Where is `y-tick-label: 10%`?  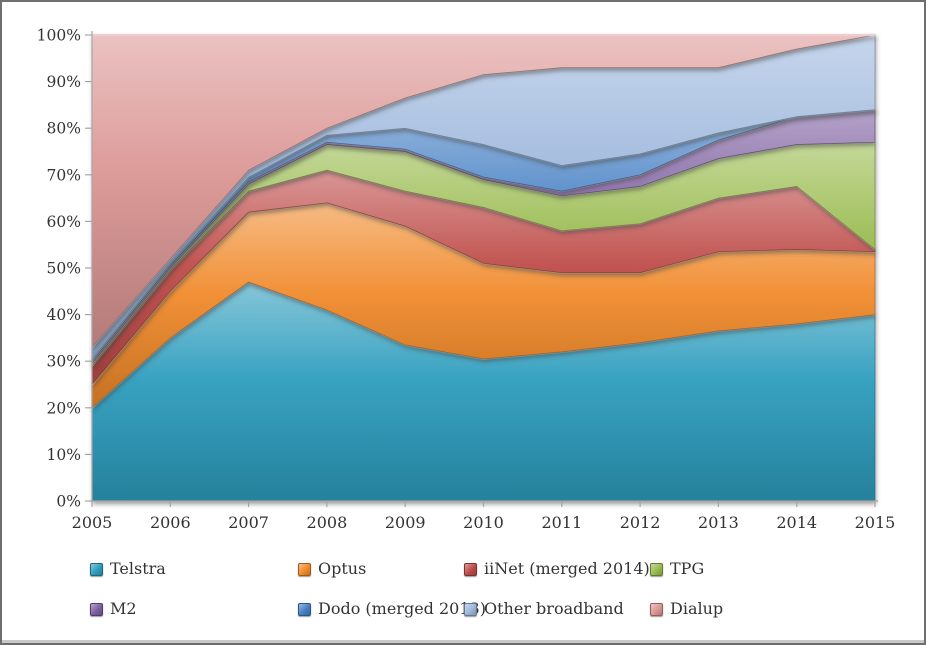 y-tick-label: 10% is located at coordinates (64, 455).